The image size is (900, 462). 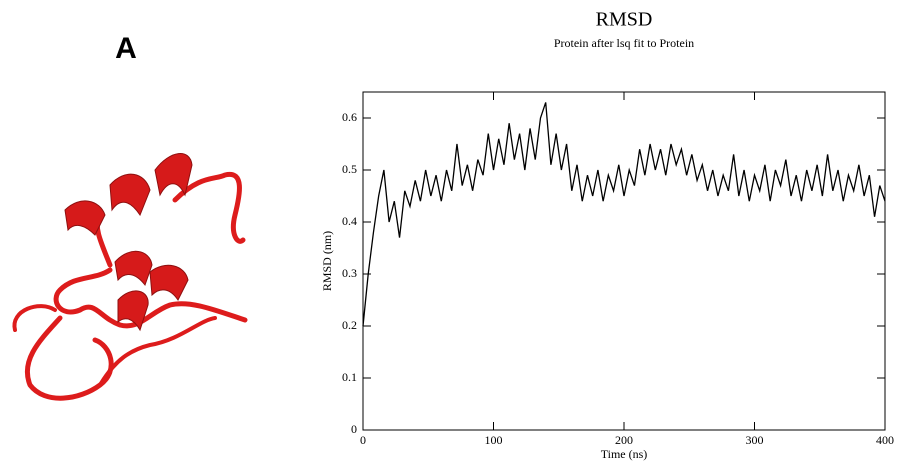 What do you see at coordinates (349, 325) in the screenshot?
I see `y-tick-label: 0.2` at bounding box center [349, 325].